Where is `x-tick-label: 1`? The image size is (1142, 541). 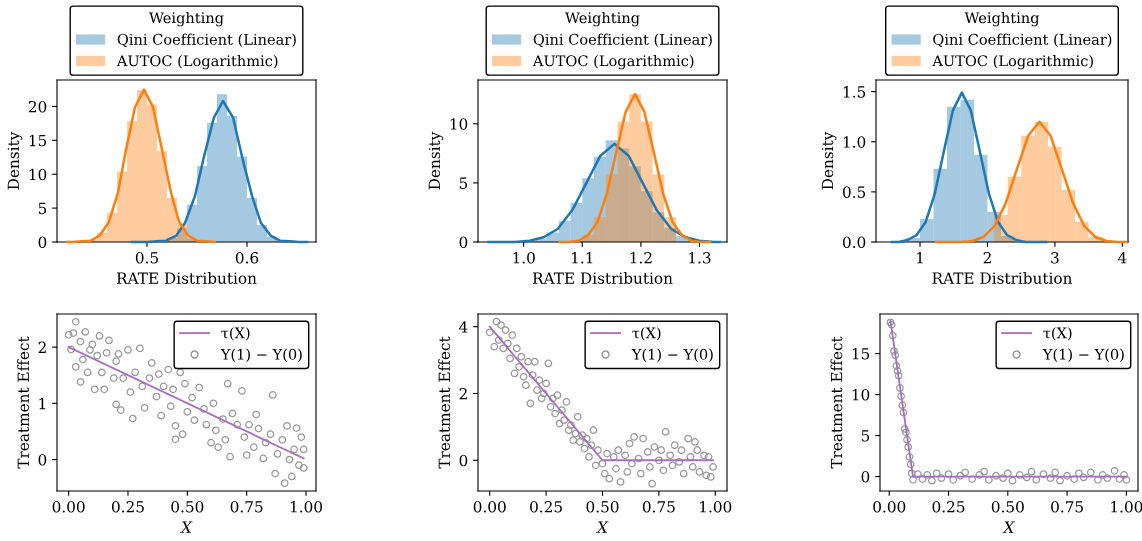
x-tick-label: 1 is located at coordinates (920, 257).